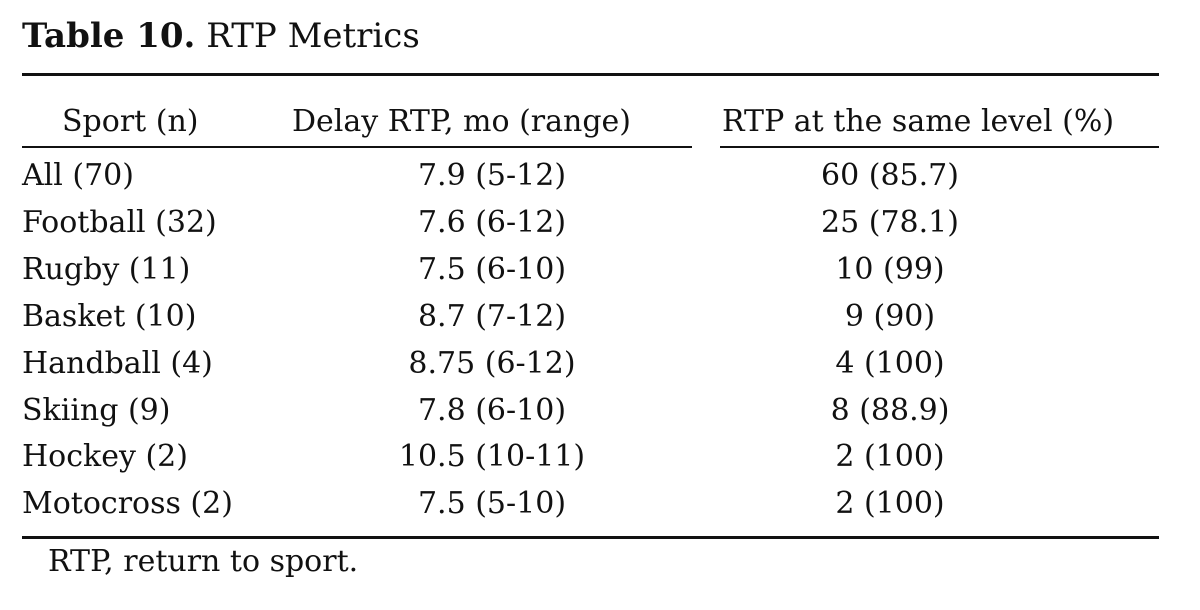  I want to click on header-underline-delay, so click(494, 147).